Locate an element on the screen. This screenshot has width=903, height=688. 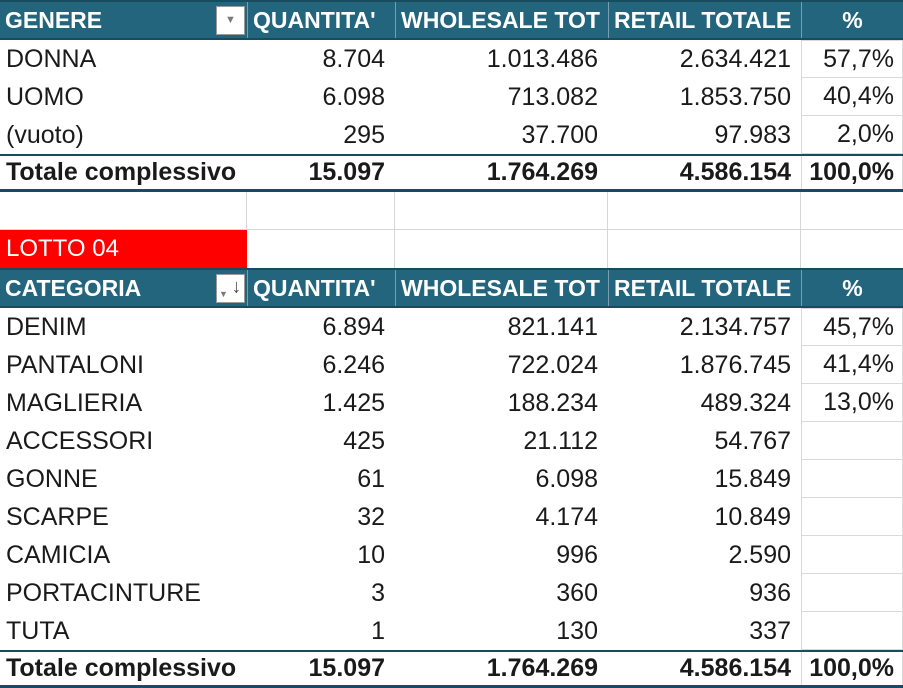
wholesale-cell: 1.013.486 is located at coordinates (542, 58).